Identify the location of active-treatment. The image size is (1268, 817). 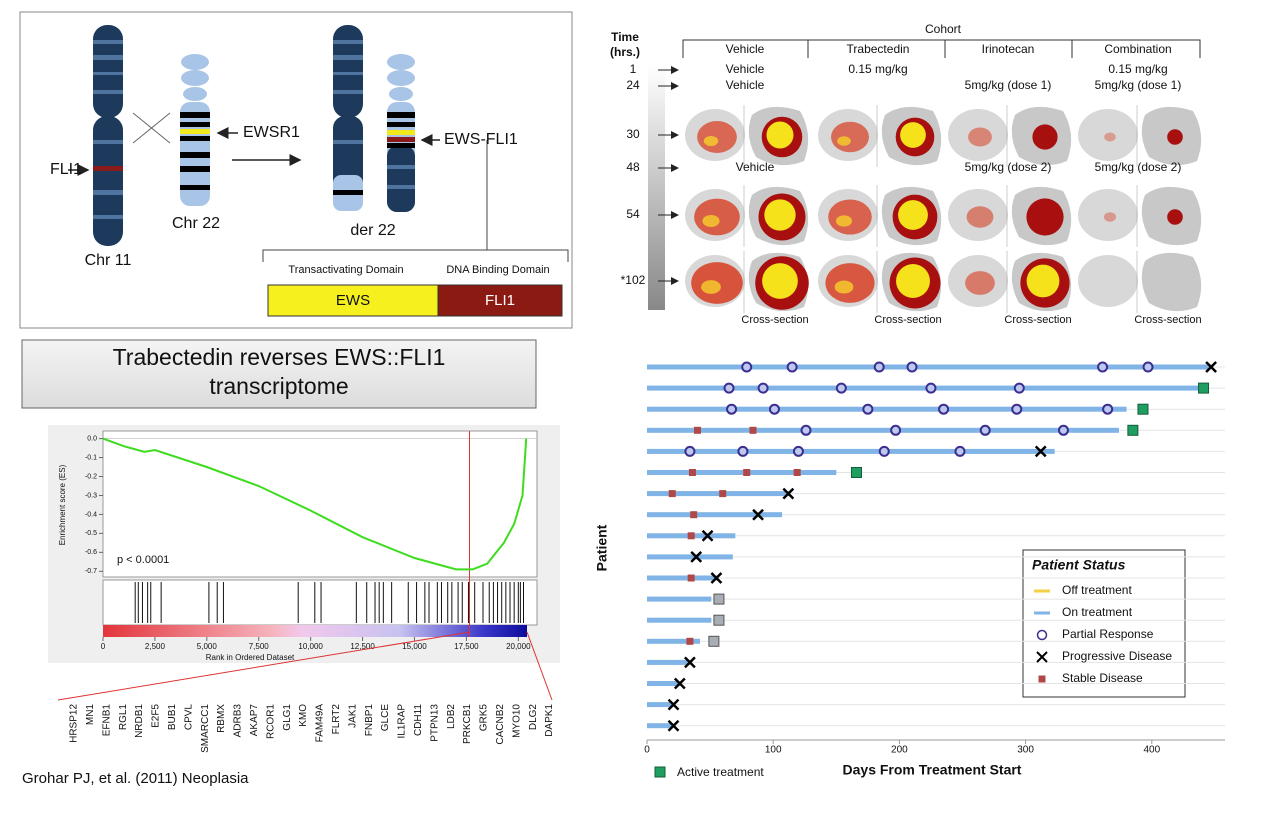
(1143, 409).